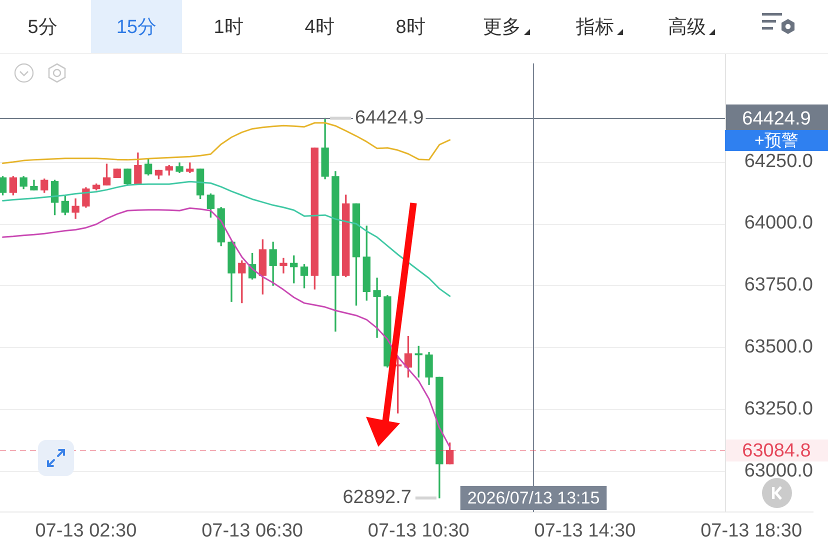 This screenshot has width=828, height=554. I want to click on x-tick-label: 07-13 18:30, so click(751, 531).